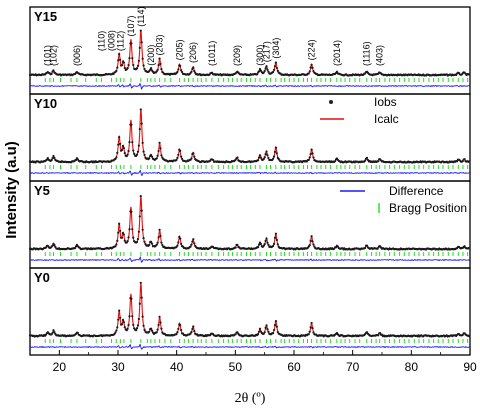  I want to click on legend-item-bragg-position: Bragg Position, so click(422, 208).